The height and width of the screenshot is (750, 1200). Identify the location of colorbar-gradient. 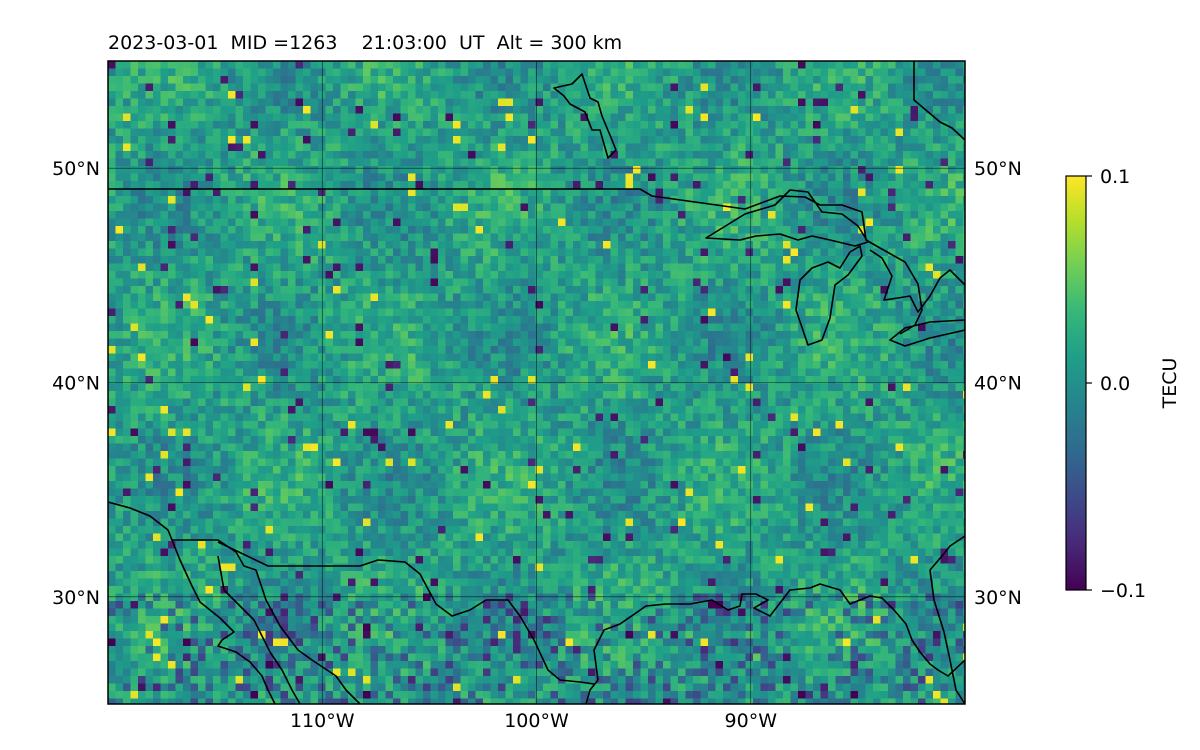
(1076, 383).